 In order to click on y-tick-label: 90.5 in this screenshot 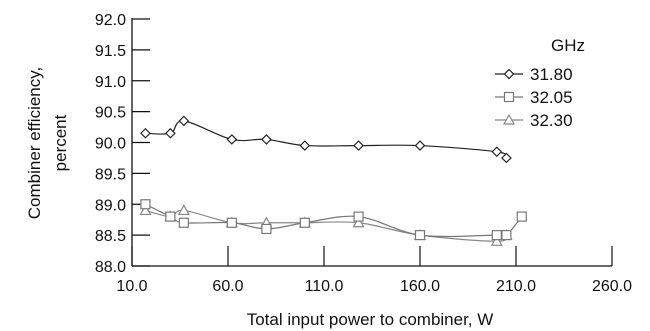, I will do `click(110, 113)`.